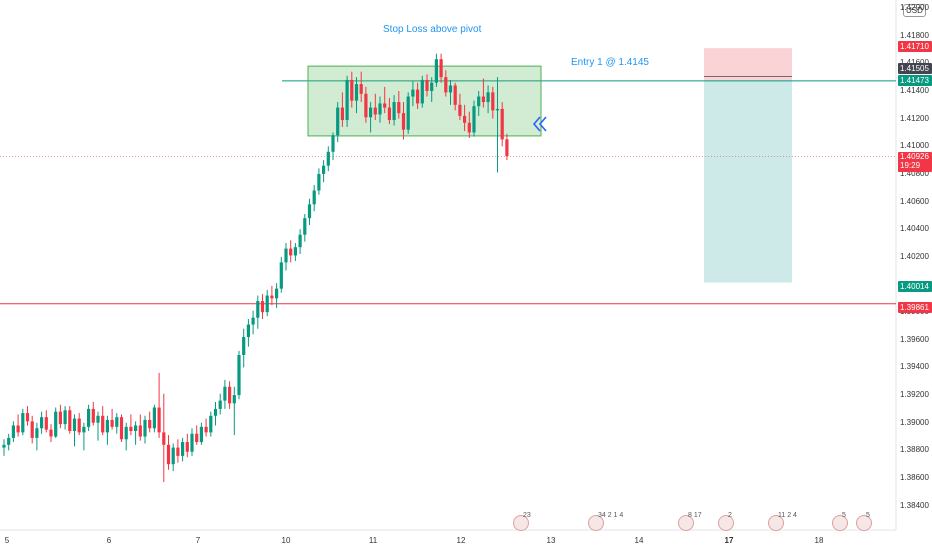 Image resolution: width=932 pixels, height=550 pixels. What do you see at coordinates (432, 29) in the screenshot?
I see `pivot-annotation: Stop Loss above pivot` at bounding box center [432, 29].